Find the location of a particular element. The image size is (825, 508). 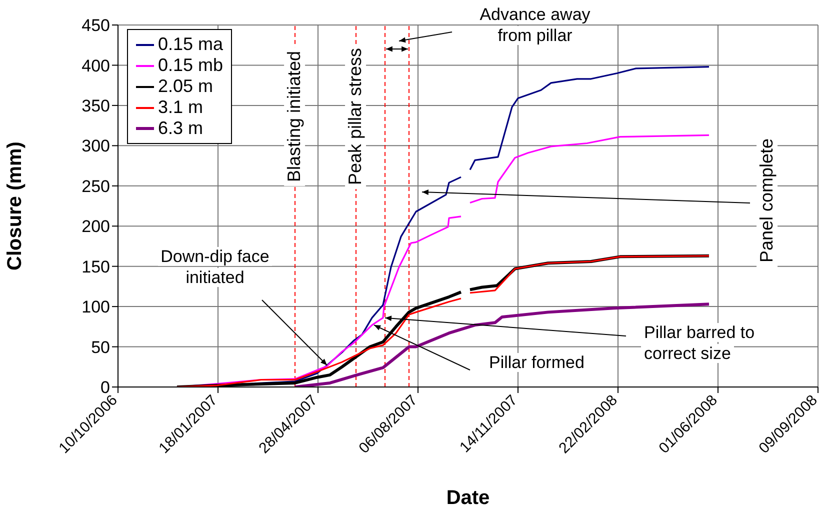

legend-label: 2.05 m is located at coordinates (186, 86).